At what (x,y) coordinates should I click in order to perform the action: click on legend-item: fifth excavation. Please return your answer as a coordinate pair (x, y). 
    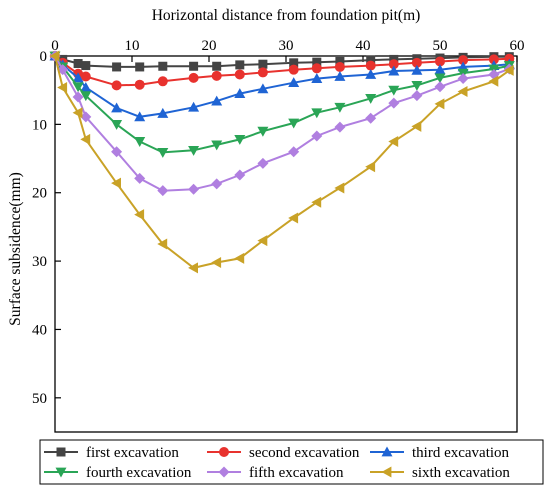
    Looking at the image, I should click on (275, 473).